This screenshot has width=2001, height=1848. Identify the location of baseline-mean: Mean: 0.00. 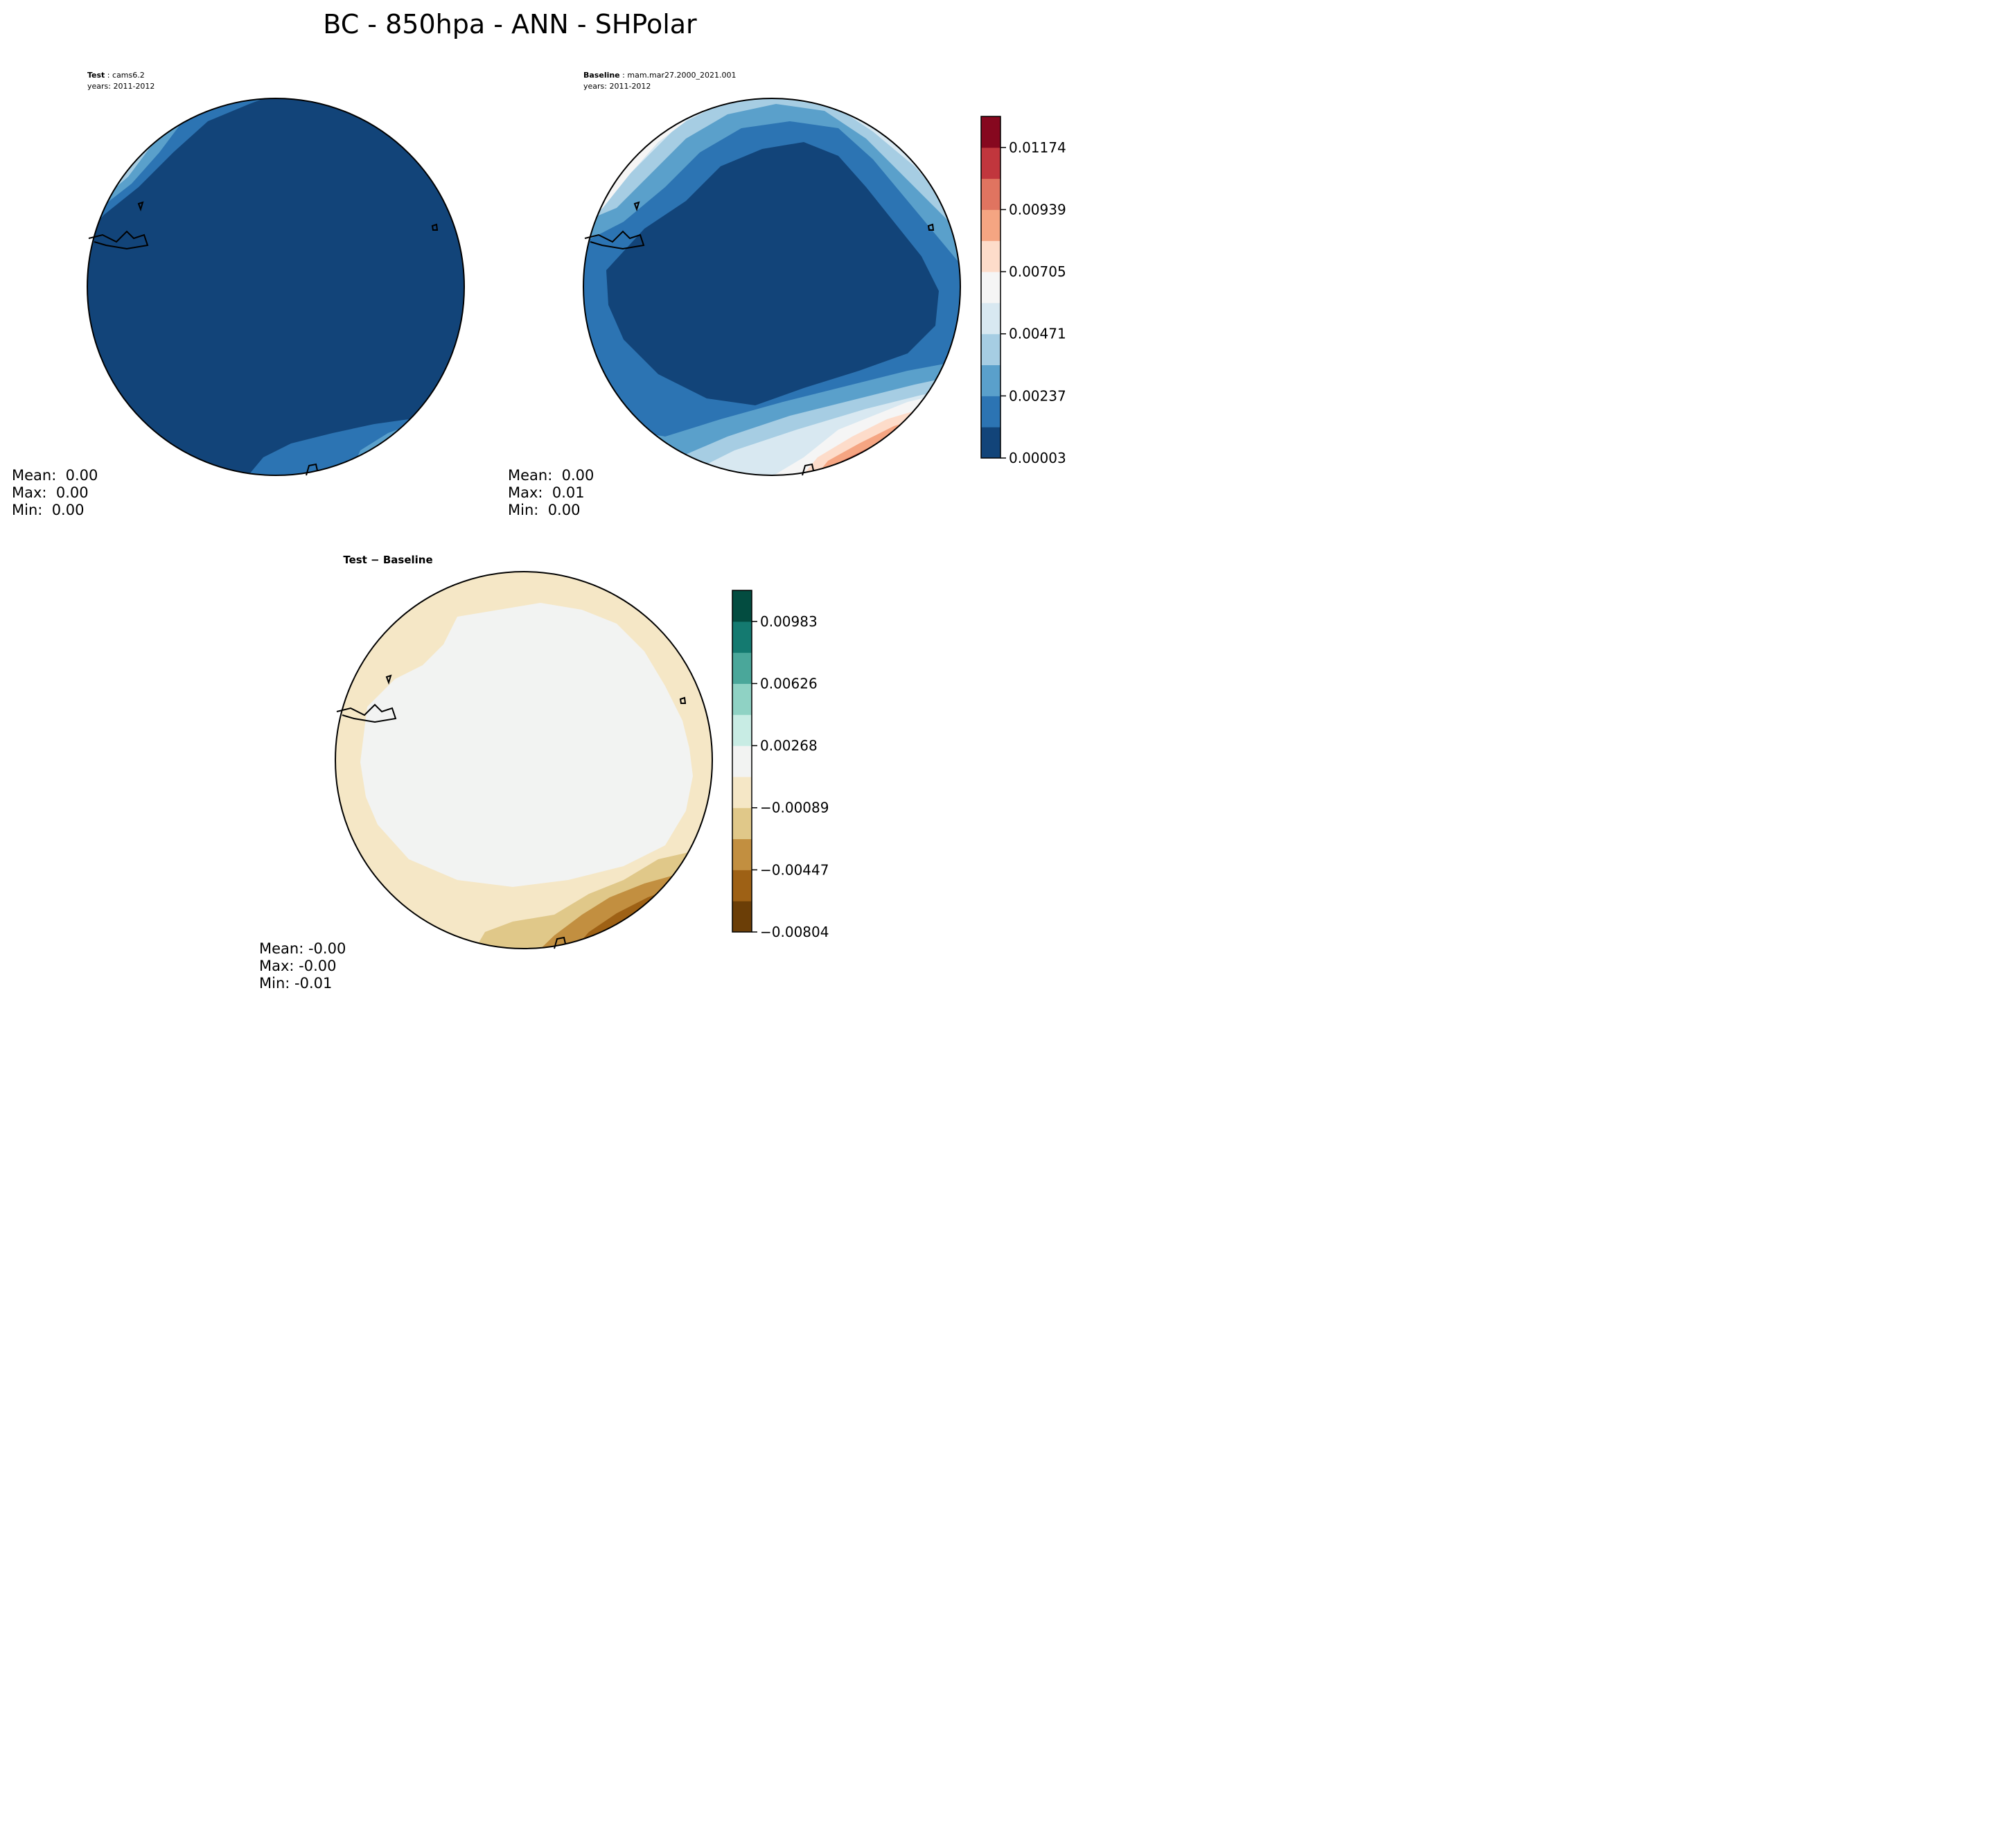
(551, 475).